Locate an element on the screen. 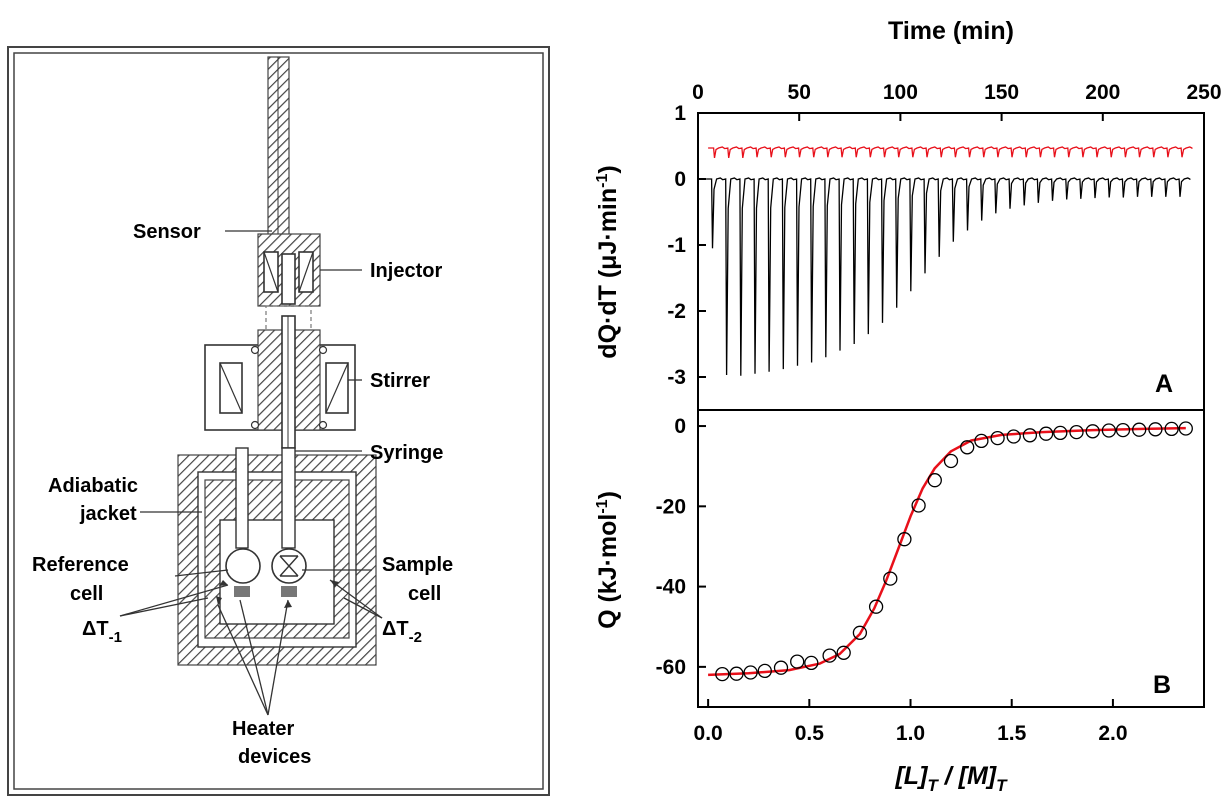 This screenshot has width=1222, height=802. panel-b-x-tick-label: 1.0 is located at coordinates (910, 733).